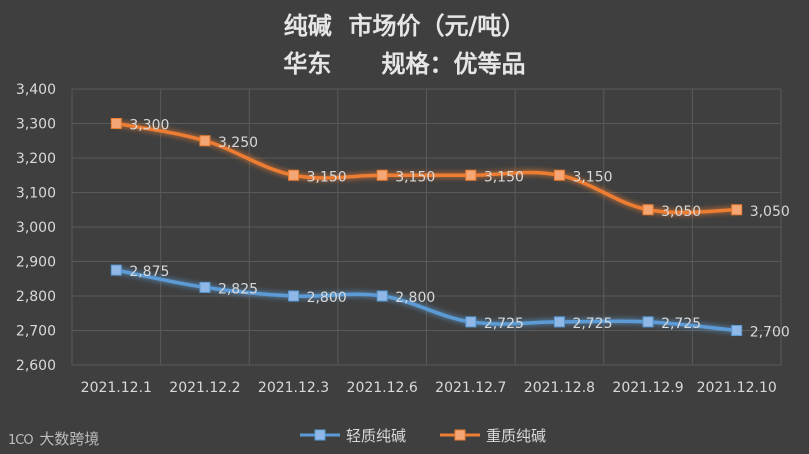  What do you see at coordinates (404, 64) in the screenshot?
I see `chart-subtitle: 华东 规格：优等品` at bounding box center [404, 64].